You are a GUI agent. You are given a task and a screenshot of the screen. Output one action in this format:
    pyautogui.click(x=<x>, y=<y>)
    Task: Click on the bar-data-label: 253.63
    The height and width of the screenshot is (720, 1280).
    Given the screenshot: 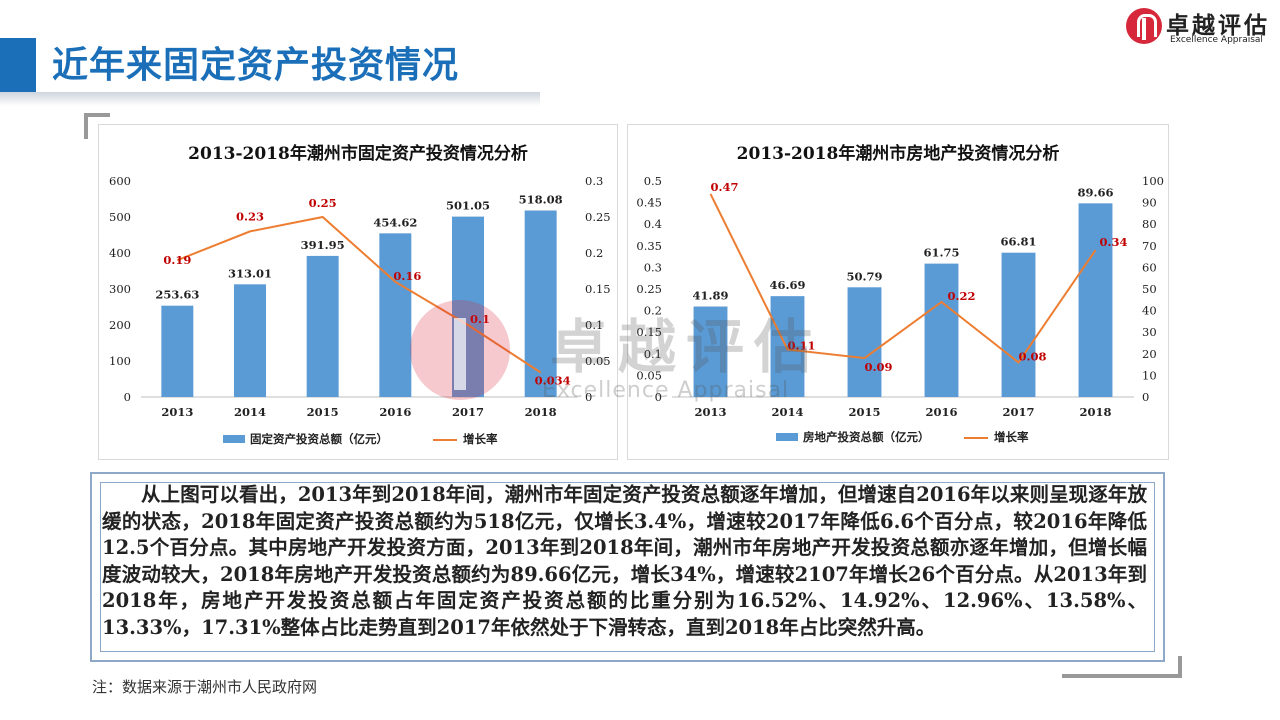 What is the action you would take?
    pyautogui.click(x=177, y=295)
    